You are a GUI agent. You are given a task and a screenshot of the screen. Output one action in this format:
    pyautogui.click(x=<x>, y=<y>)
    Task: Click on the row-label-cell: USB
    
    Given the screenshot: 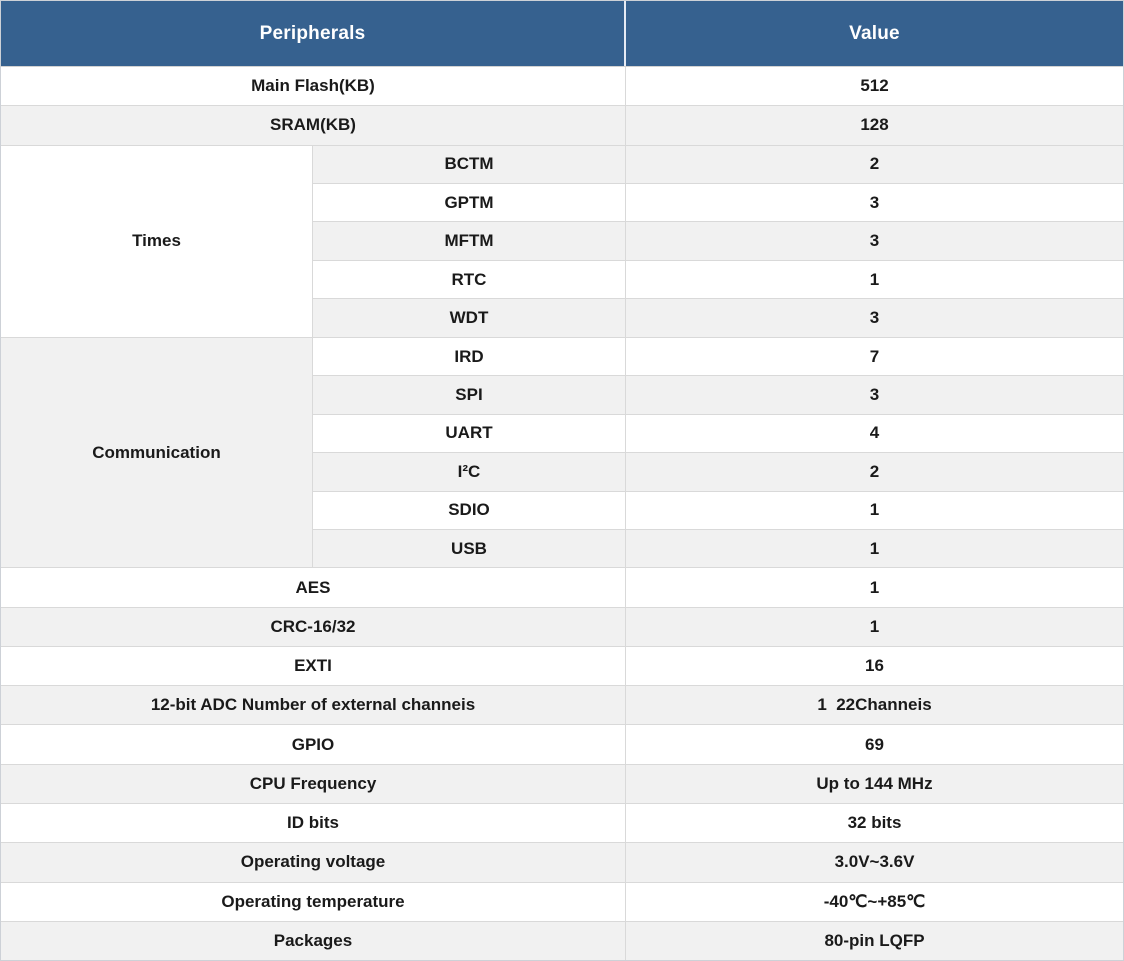 What is the action you would take?
    pyautogui.click(x=469, y=548)
    